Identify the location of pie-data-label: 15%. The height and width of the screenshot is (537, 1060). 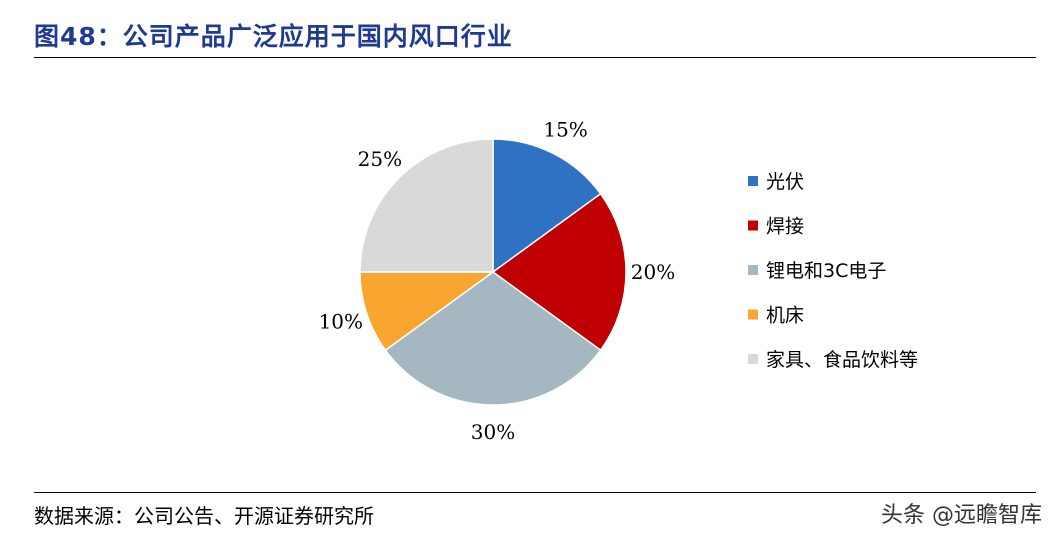
(565, 129).